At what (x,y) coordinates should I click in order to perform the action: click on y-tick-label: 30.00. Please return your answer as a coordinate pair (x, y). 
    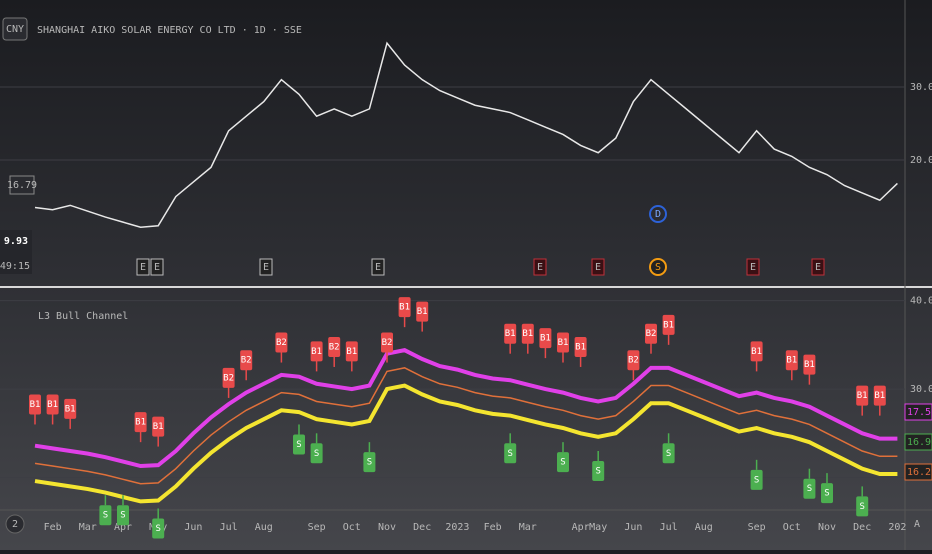
    Looking at the image, I should click on (921, 87).